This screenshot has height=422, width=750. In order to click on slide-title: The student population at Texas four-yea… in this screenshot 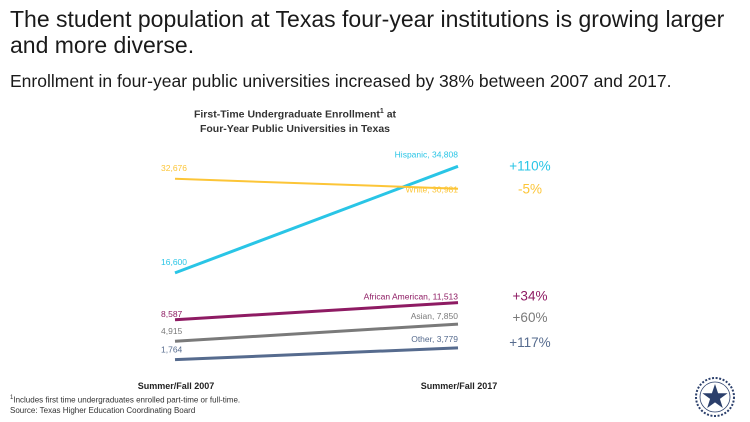, I will do `click(367, 32)`.